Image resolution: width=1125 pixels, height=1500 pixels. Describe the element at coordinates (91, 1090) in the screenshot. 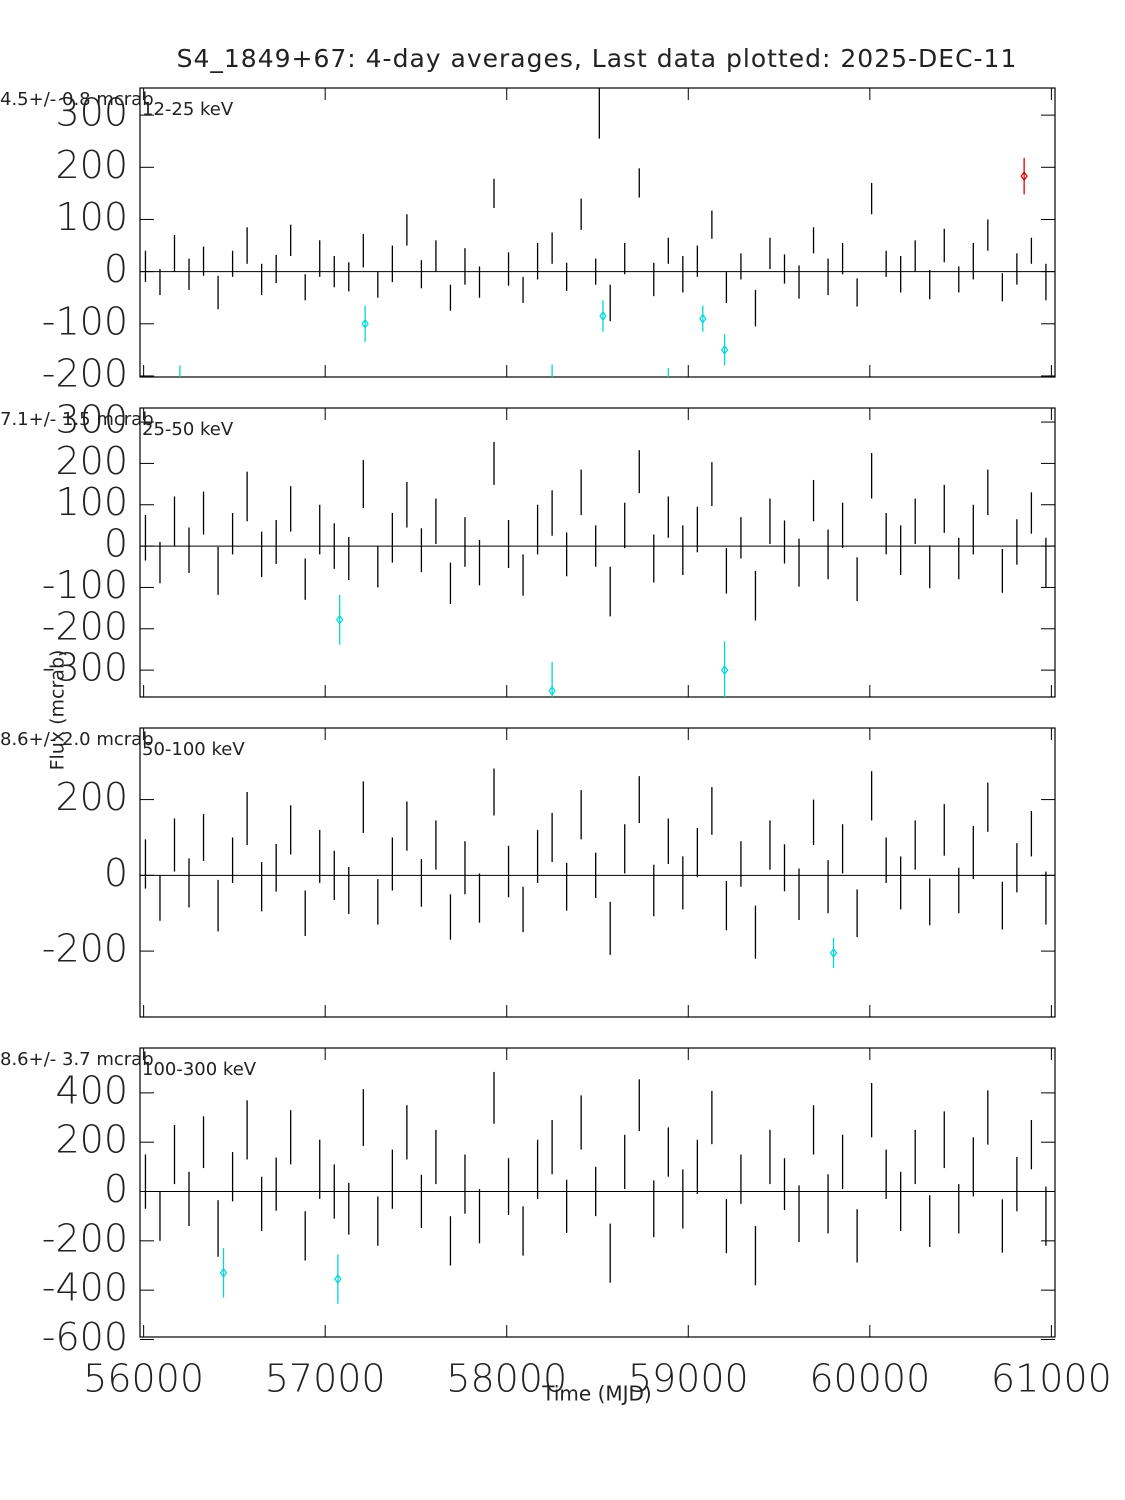

I see `y-tick-label: 400` at that location.